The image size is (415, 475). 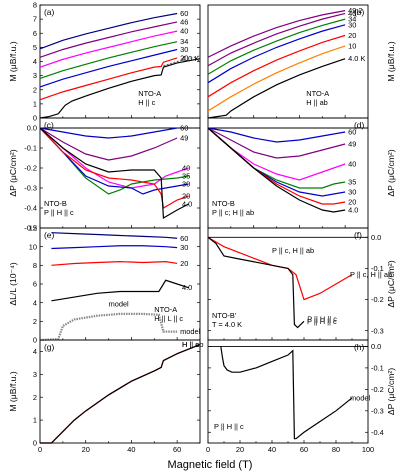 I want to click on panel-letter: (h), so click(x=359, y=347).